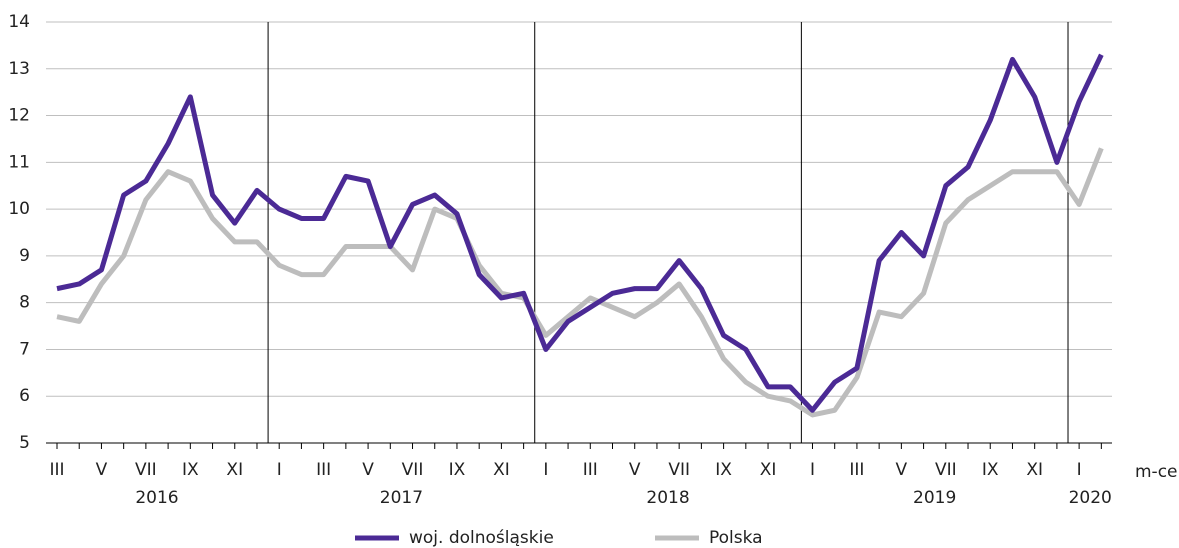  Describe the element at coordinates (24, 396) in the screenshot. I see `y-tick-label: 6` at that location.